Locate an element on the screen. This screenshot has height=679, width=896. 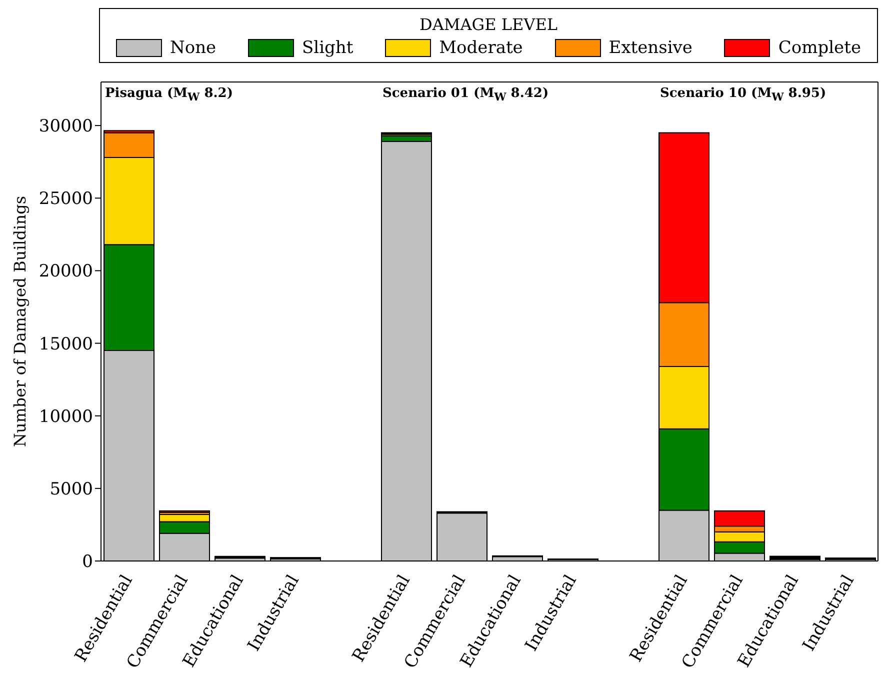
annotation: Scenario 10 (M$_{W}$ 8.95) is located at coordinates (743, 95).